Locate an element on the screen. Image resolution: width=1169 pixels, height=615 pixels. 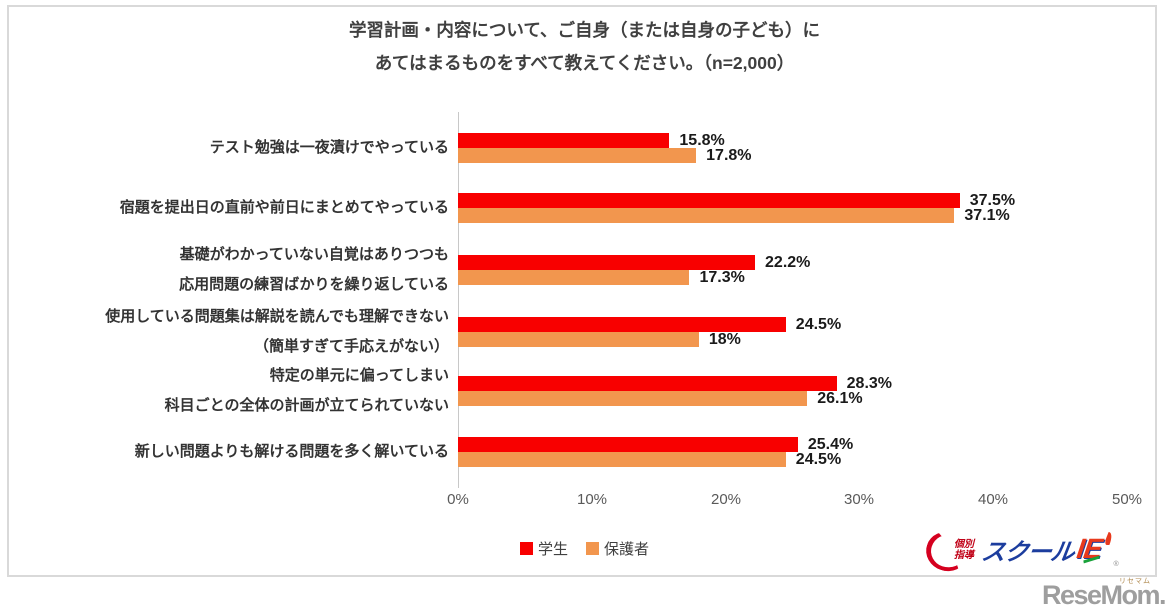
value-label-student: 37.5% is located at coordinates (992, 200).